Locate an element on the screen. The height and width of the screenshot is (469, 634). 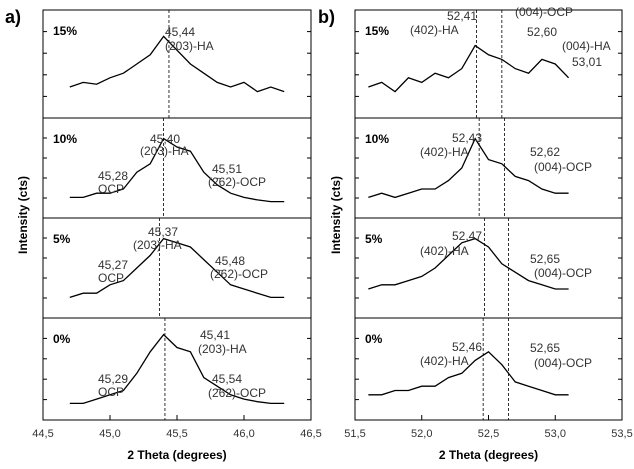
x-tick-label: 44,5 is located at coordinates (42, 434).